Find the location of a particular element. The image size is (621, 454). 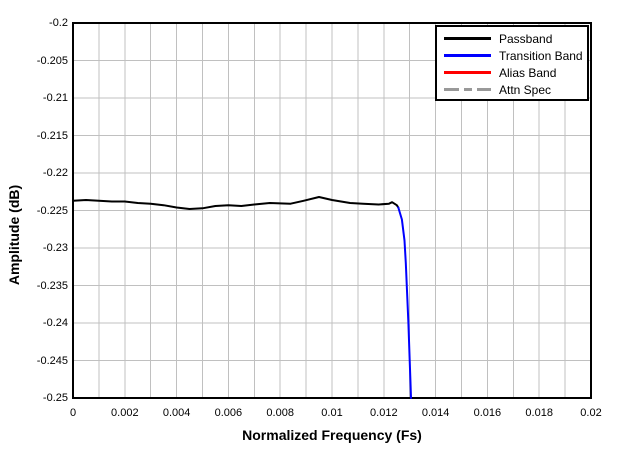

y-tick-label: -0.2 is located at coordinates (58, 23).